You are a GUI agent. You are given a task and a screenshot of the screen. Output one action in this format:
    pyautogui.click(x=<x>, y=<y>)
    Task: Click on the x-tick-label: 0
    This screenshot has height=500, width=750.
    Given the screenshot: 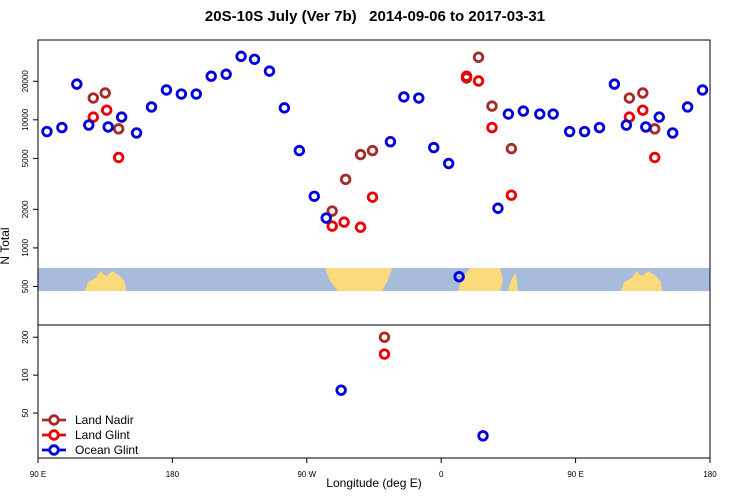 What is the action you would take?
    pyautogui.click(x=441, y=474)
    